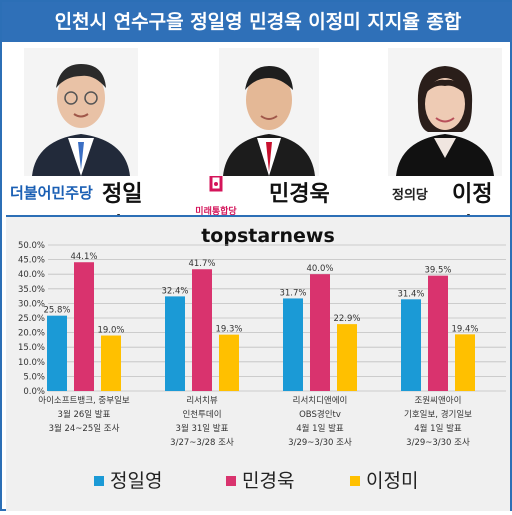 This screenshot has height=515, width=512. Describe the element at coordinates (216, 212) in the screenshot. I see `party-name-united-future: 미래통합당` at that location.